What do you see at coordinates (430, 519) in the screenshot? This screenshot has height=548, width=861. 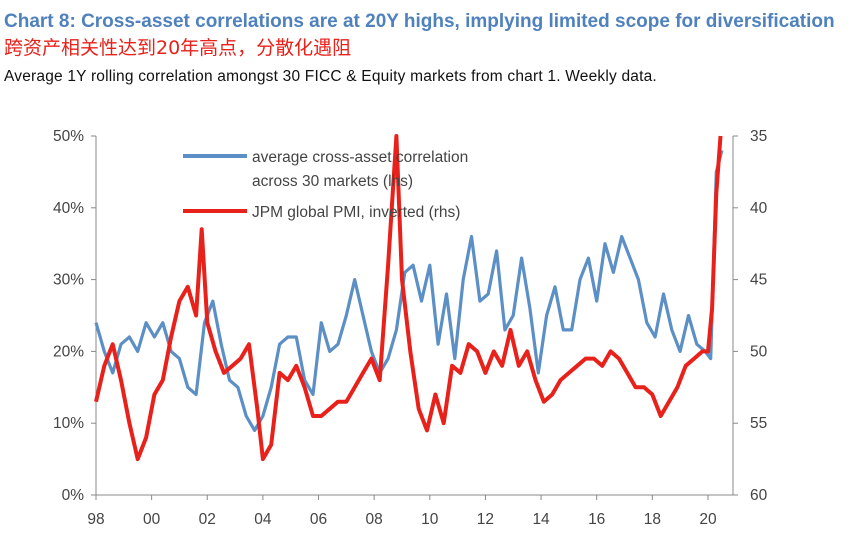 I see `x-tick-label: 10` at bounding box center [430, 519].